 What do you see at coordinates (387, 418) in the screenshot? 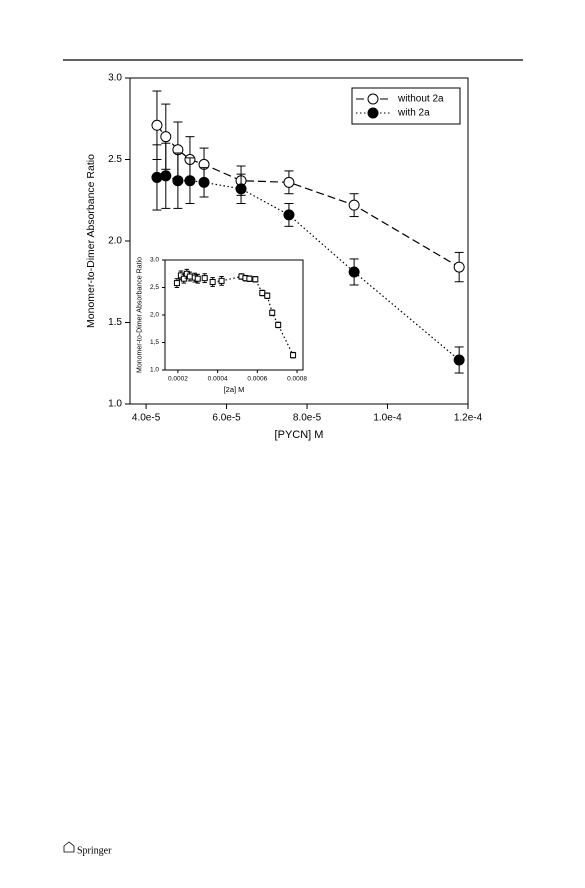
I see `x-tick-label: 1.0e-4` at bounding box center [387, 418].